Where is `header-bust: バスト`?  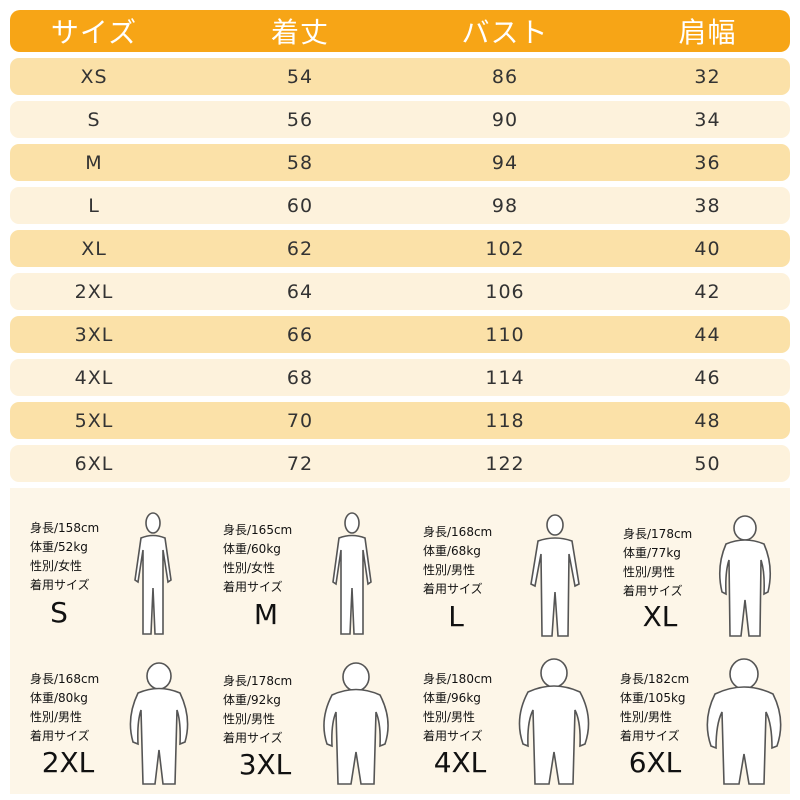
header-bust: バスト is located at coordinates (505, 32).